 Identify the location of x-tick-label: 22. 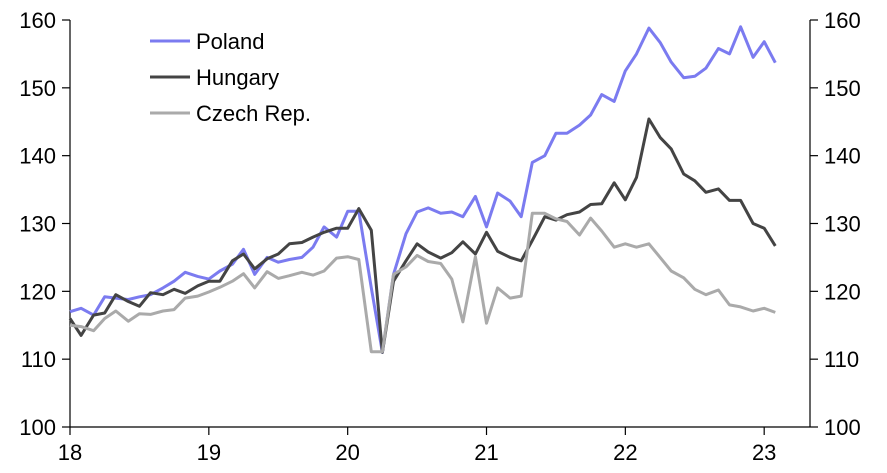
(625, 452).